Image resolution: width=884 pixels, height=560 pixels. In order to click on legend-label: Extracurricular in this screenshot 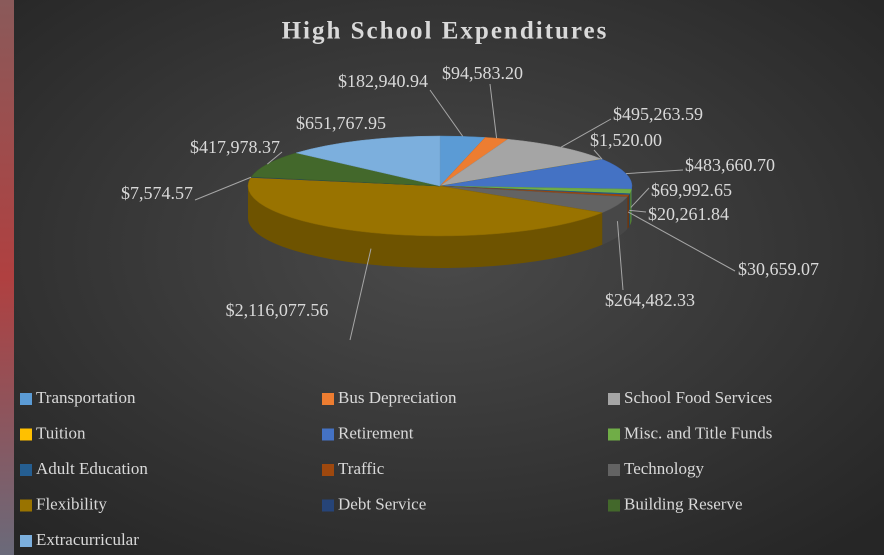, I will do `click(87, 539)`.